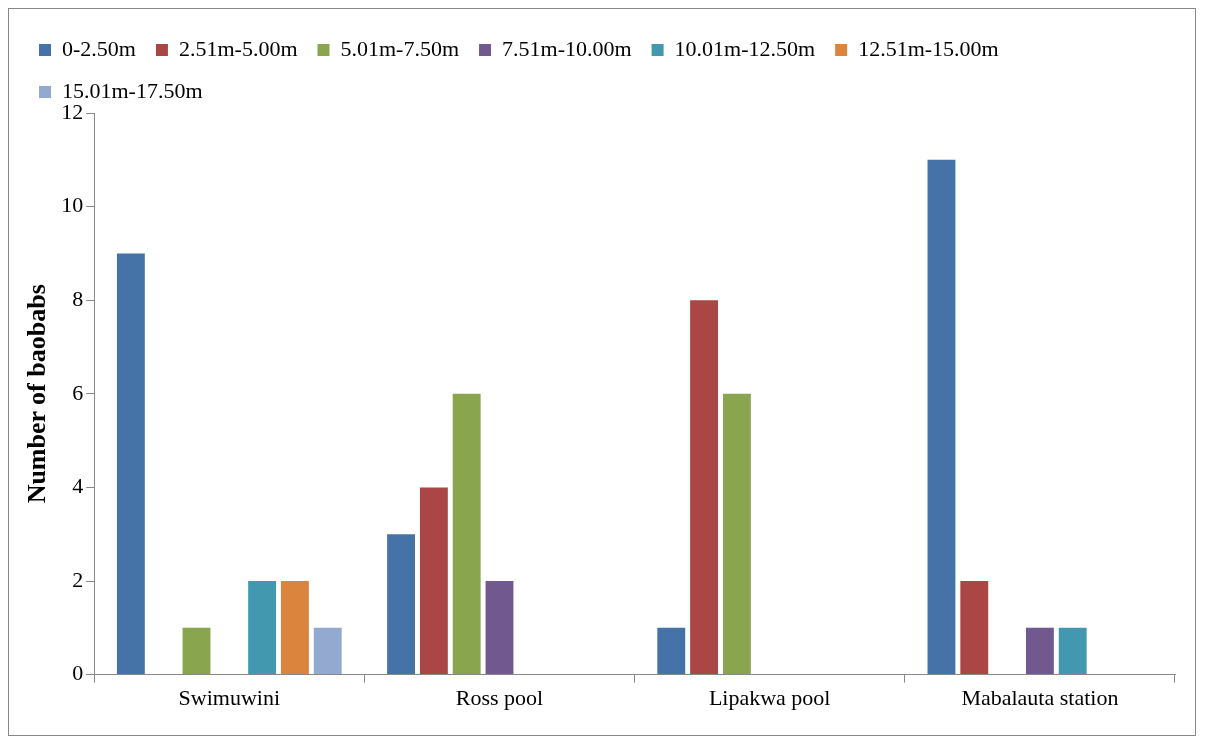 The height and width of the screenshot is (747, 1208). What do you see at coordinates (567, 48) in the screenshot?
I see `legend-label: 7.51m-10.00m` at bounding box center [567, 48].